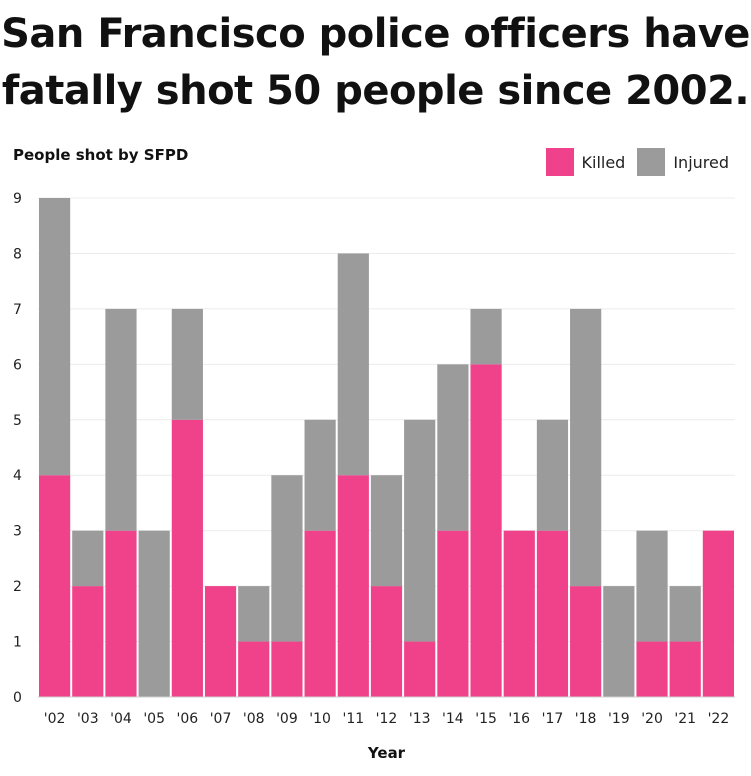 The height and width of the screenshot is (776, 751). What do you see at coordinates (453, 719) in the screenshot?
I see `x-tick-label-12: '14` at bounding box center [453, 719].